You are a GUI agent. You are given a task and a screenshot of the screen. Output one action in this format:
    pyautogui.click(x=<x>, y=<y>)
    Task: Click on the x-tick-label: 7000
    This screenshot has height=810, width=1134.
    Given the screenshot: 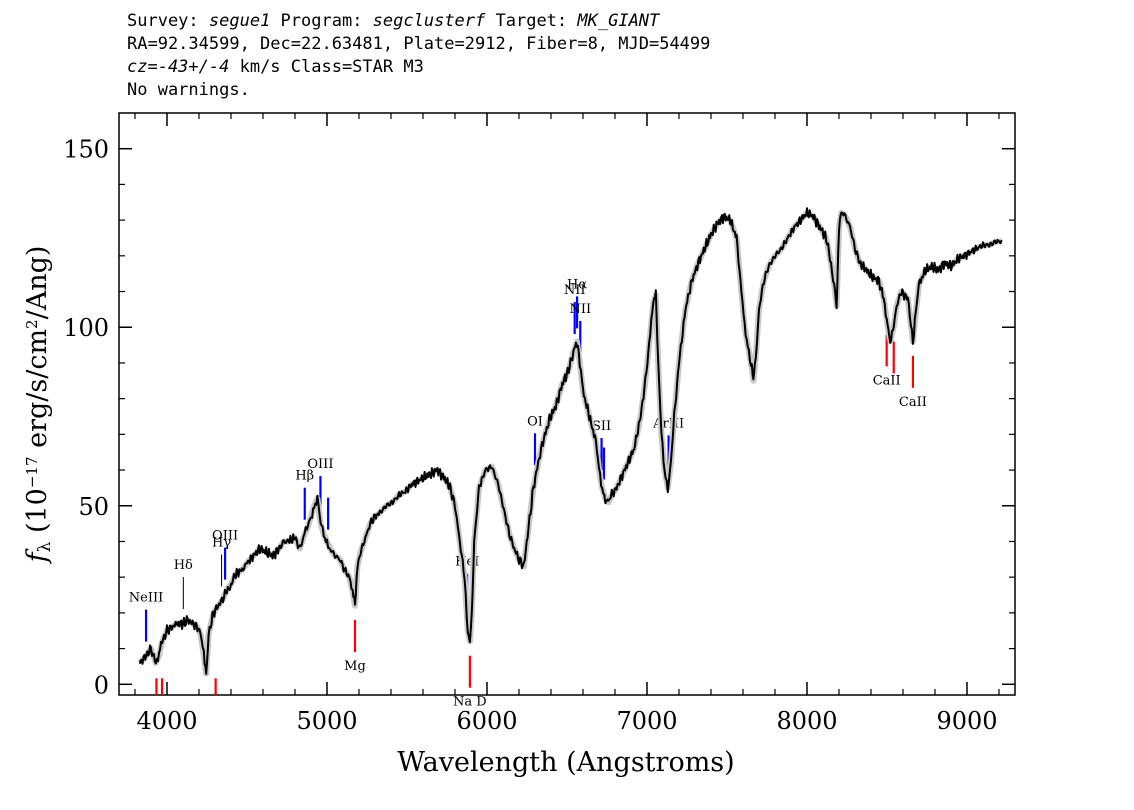 What is the action you would take?
    pyautogui.click(x=646, y=721)
    